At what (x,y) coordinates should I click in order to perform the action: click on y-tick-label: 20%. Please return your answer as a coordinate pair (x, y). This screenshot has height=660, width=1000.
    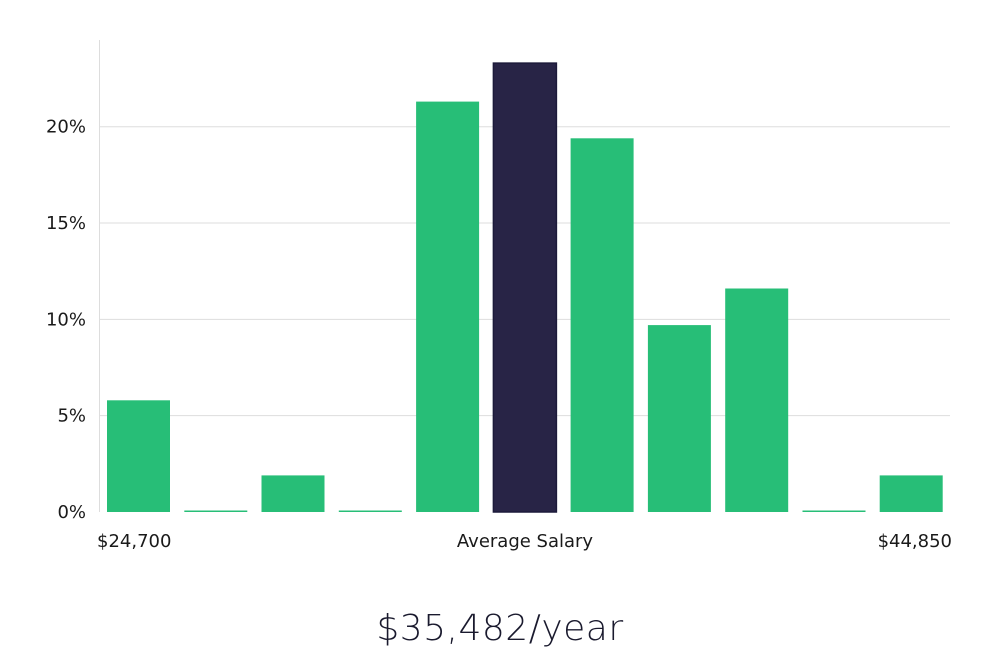
    Looking at the image, I should click on (66, 127).